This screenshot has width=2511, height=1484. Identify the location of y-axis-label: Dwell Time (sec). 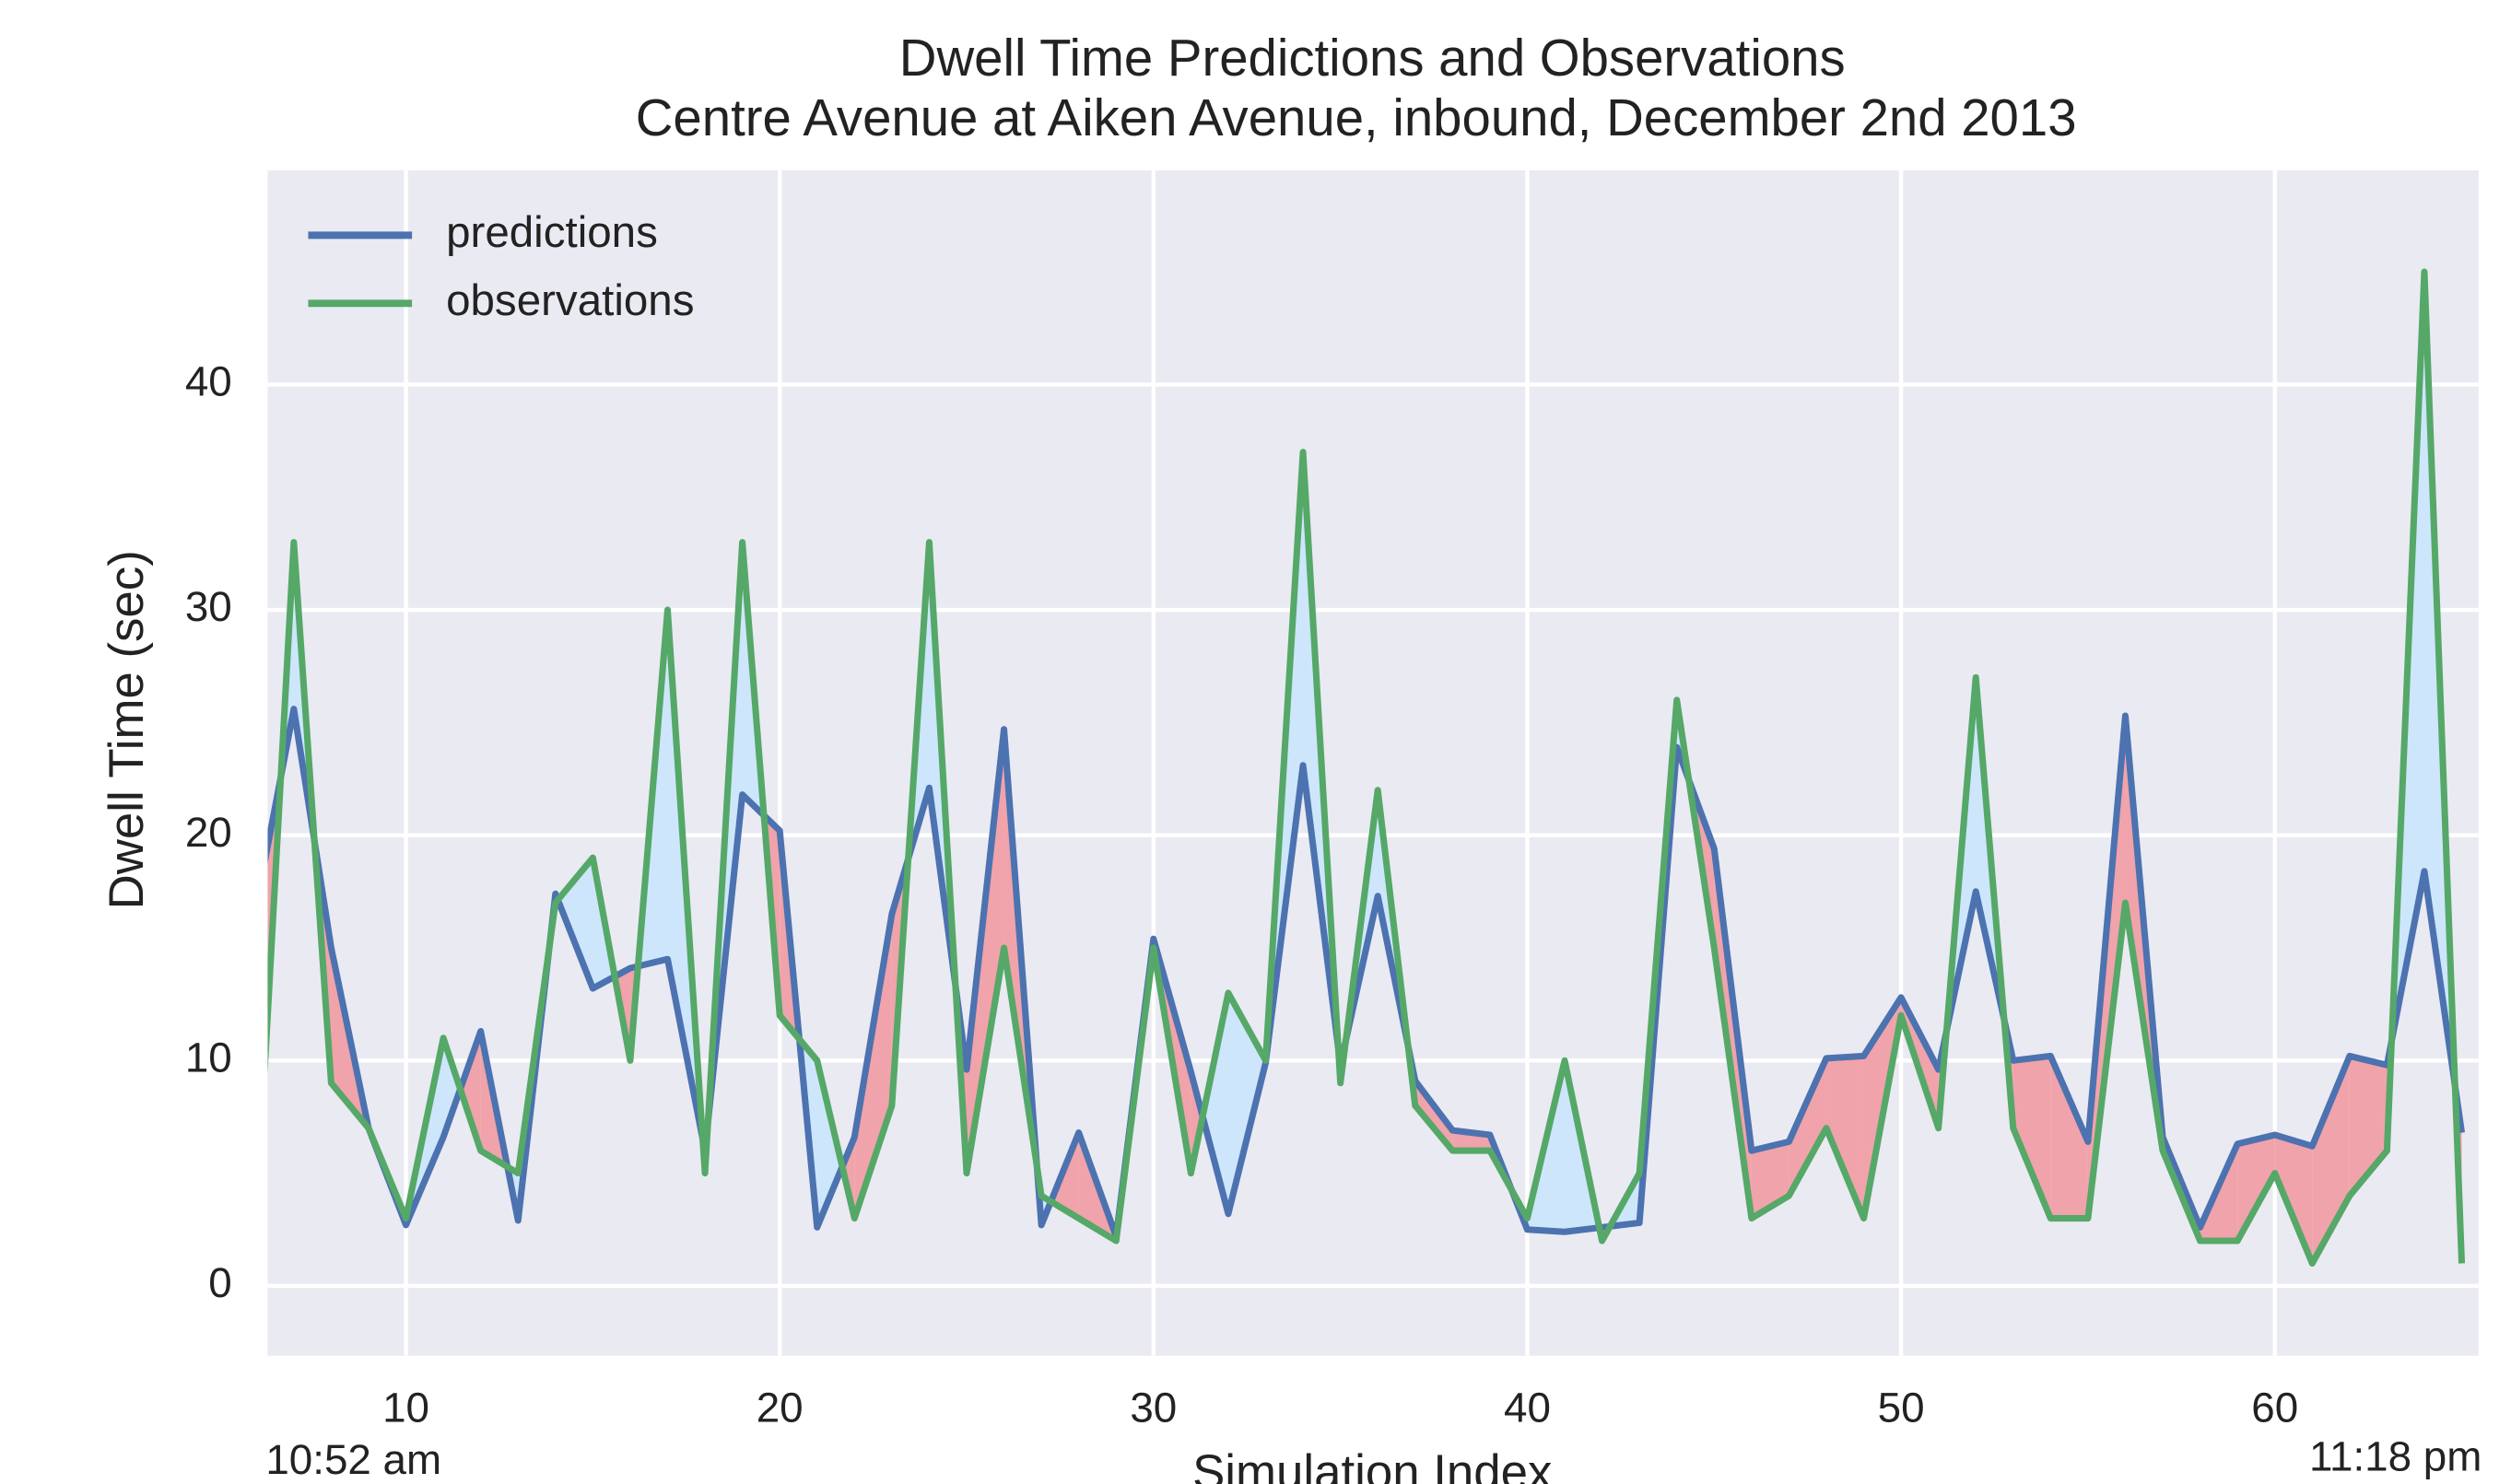
(127, 729).